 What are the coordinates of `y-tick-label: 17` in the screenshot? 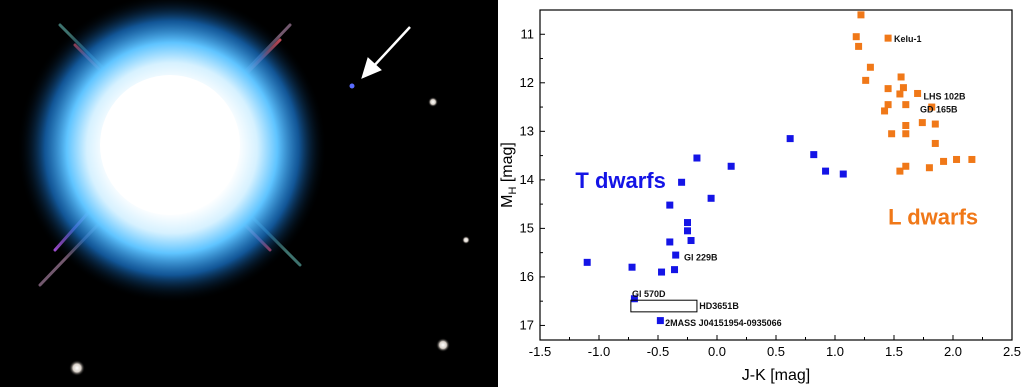 It's located at (527, 324).